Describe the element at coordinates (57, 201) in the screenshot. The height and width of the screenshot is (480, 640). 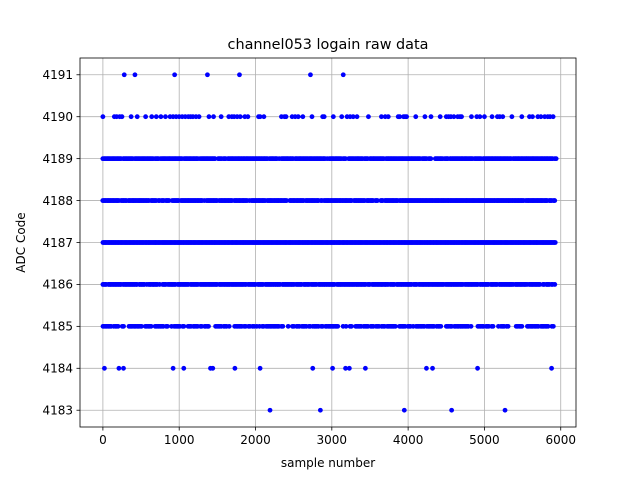
I see `y-tick-label: 4188` at that location.